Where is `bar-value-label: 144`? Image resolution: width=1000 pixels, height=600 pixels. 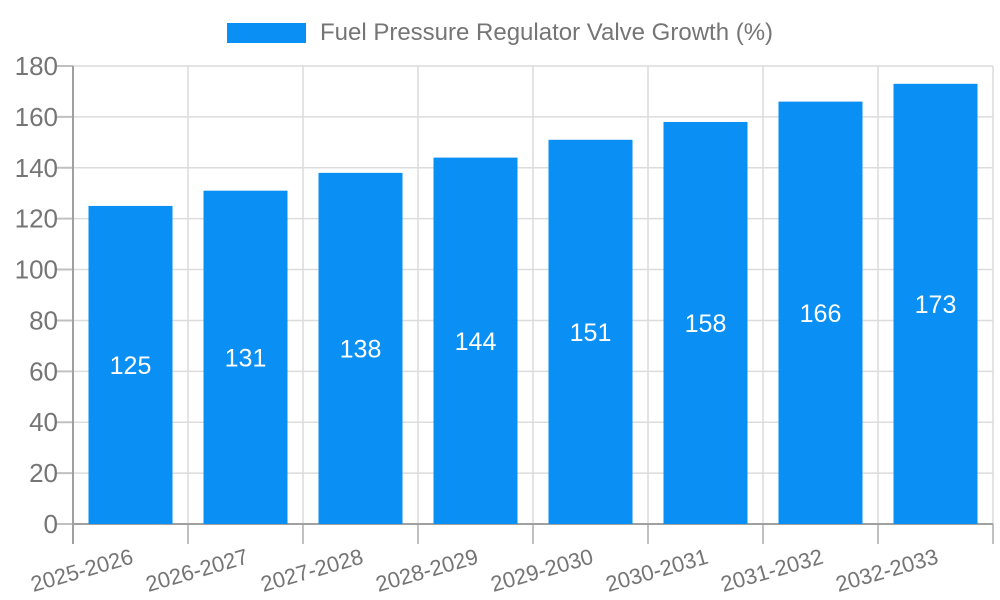
bar-value-label: 144 is located at coordinates (476, 342).